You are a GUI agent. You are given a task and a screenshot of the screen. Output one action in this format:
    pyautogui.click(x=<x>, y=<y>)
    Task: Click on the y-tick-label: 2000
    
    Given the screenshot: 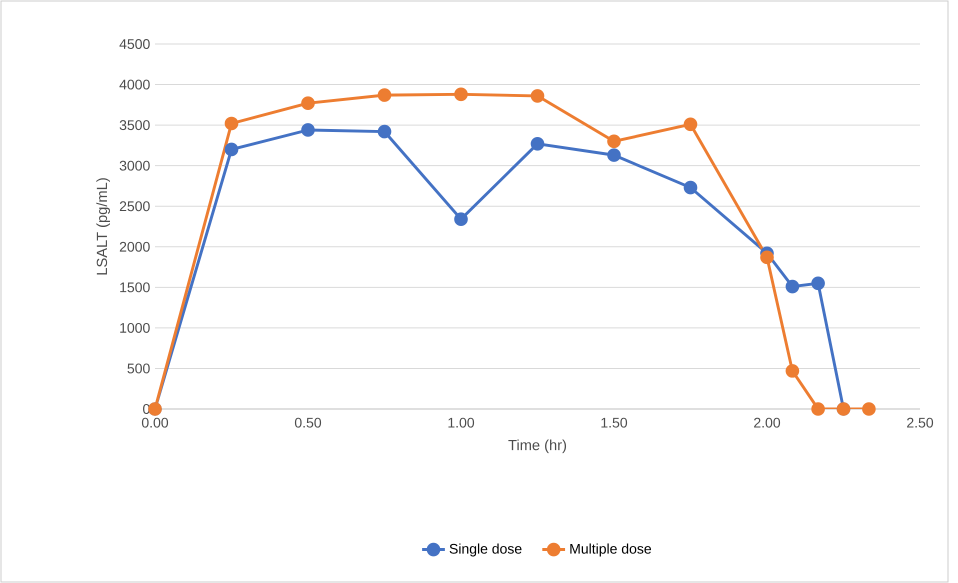 What is the action you would take?
    pyautogui.click(x=135, y=247)
    